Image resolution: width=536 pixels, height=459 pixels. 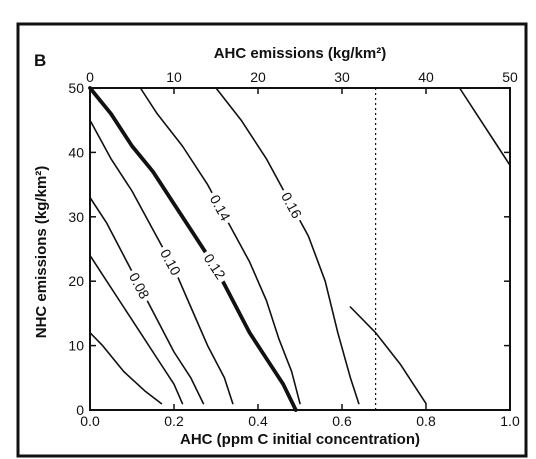 What do you see at coordinates (40, 60) in the screenshot?
I see `panel-label: B` at bounding box center [40, 60].